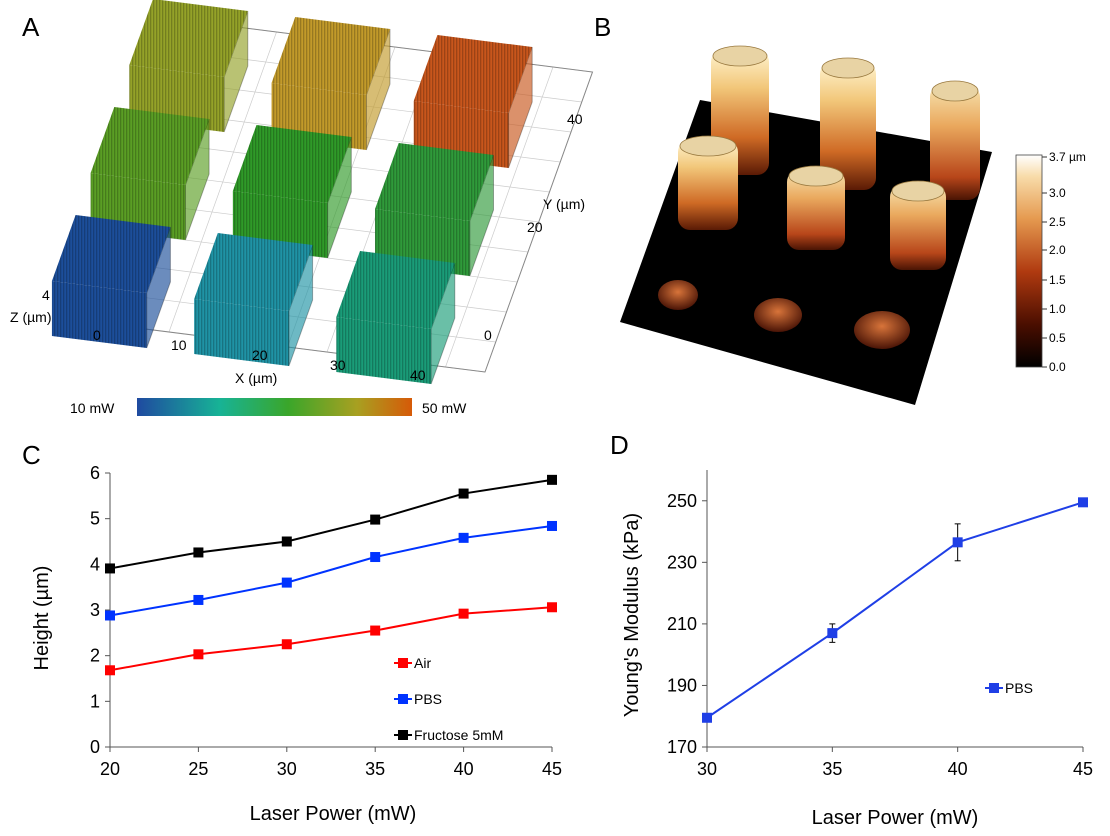 The height and width of the screenshot is (836, 1110). What do you see at coordinates (95, 473) in the screenshot?
I see `y-tick-label: 6` at bounding box center [95, 473].